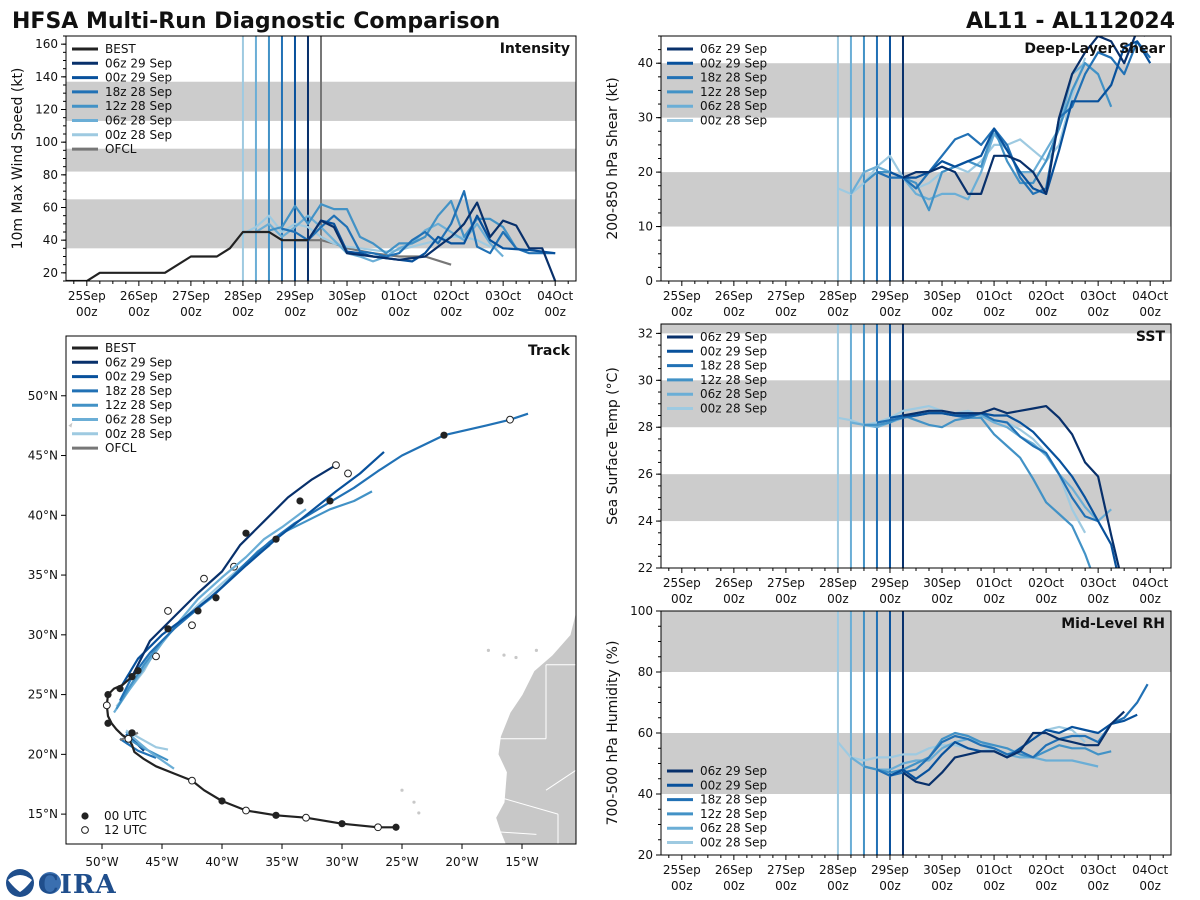 This screenshot has height=900, width=1200. What do you see at coordinates (1113, 624) in the screenshot?
I see `panel-title: Mid-Level RH` at bounding box center [1113, 624].